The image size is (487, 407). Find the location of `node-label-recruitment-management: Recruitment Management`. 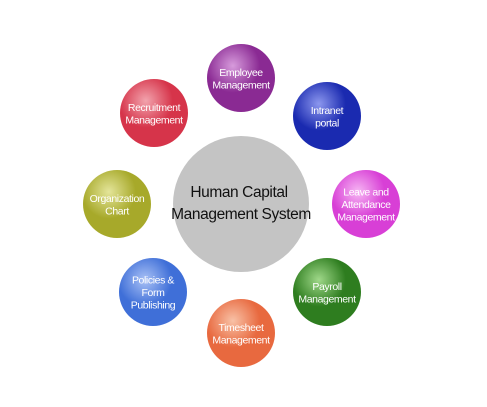

node-label-recruitment-management: Recruitment Management is located at coordinates (154, 114).